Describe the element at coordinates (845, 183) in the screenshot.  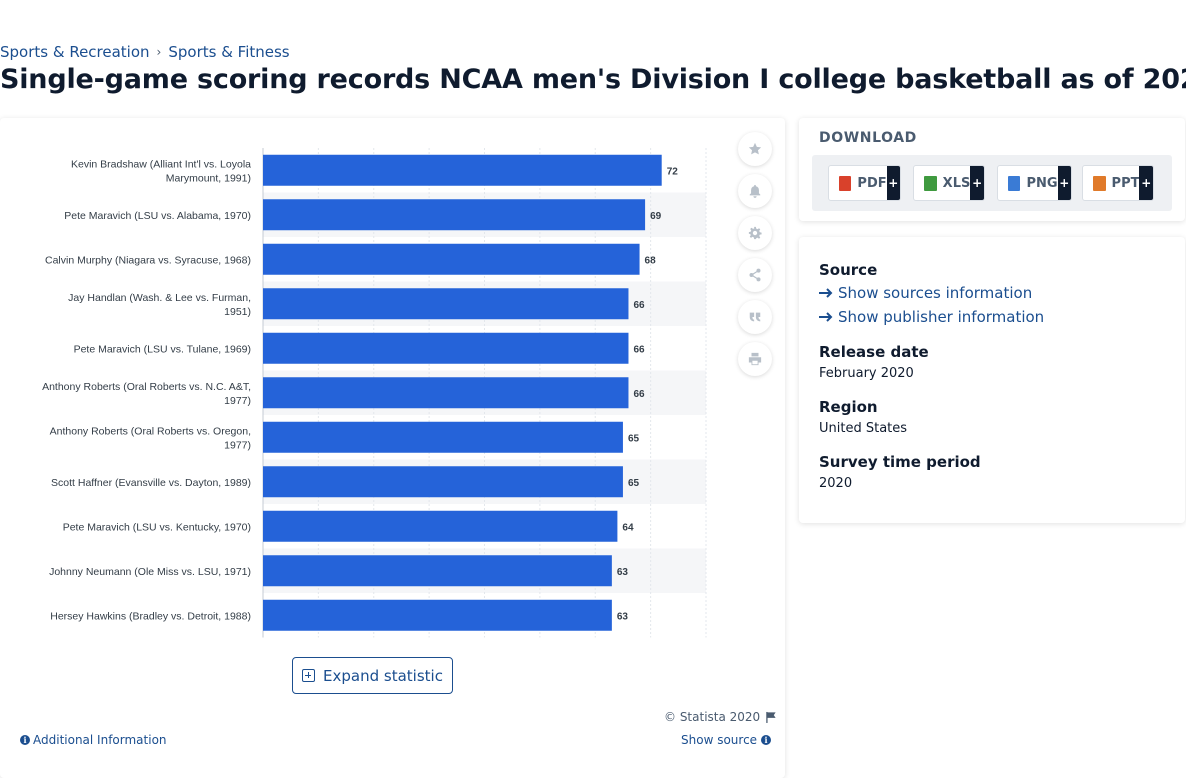
I see `pdf-file-icon` at that location.